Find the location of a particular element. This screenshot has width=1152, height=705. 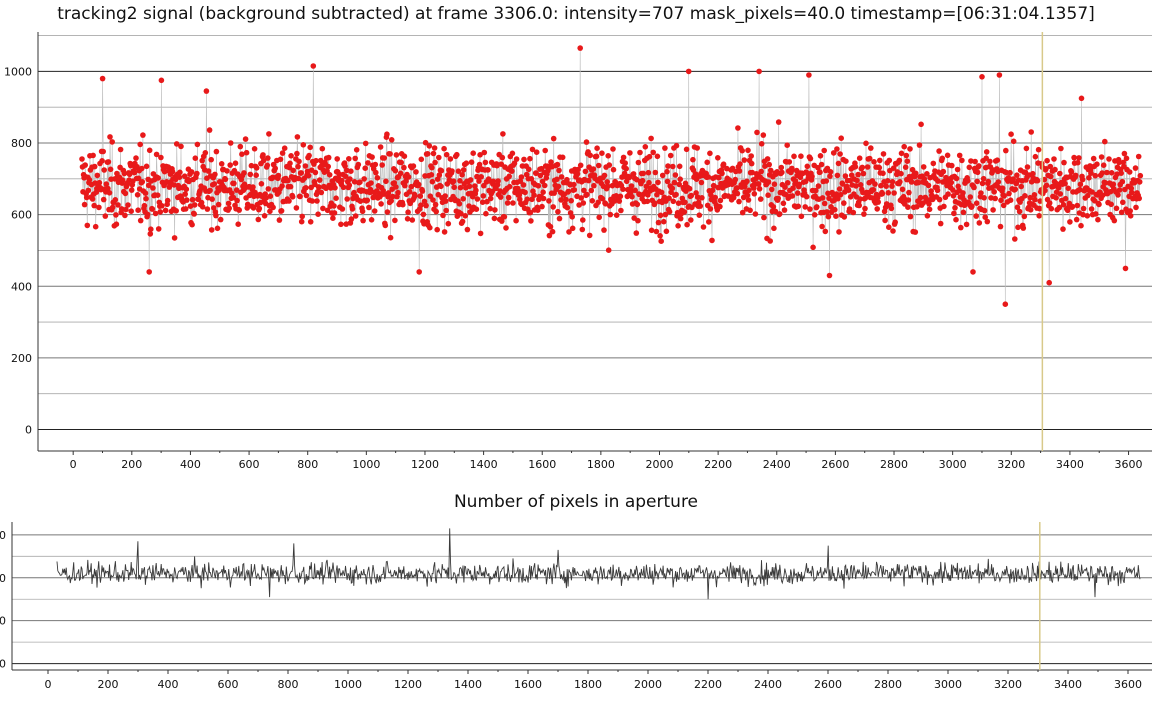

x-tick-label: 1200 is located at coordinates (408, 684).